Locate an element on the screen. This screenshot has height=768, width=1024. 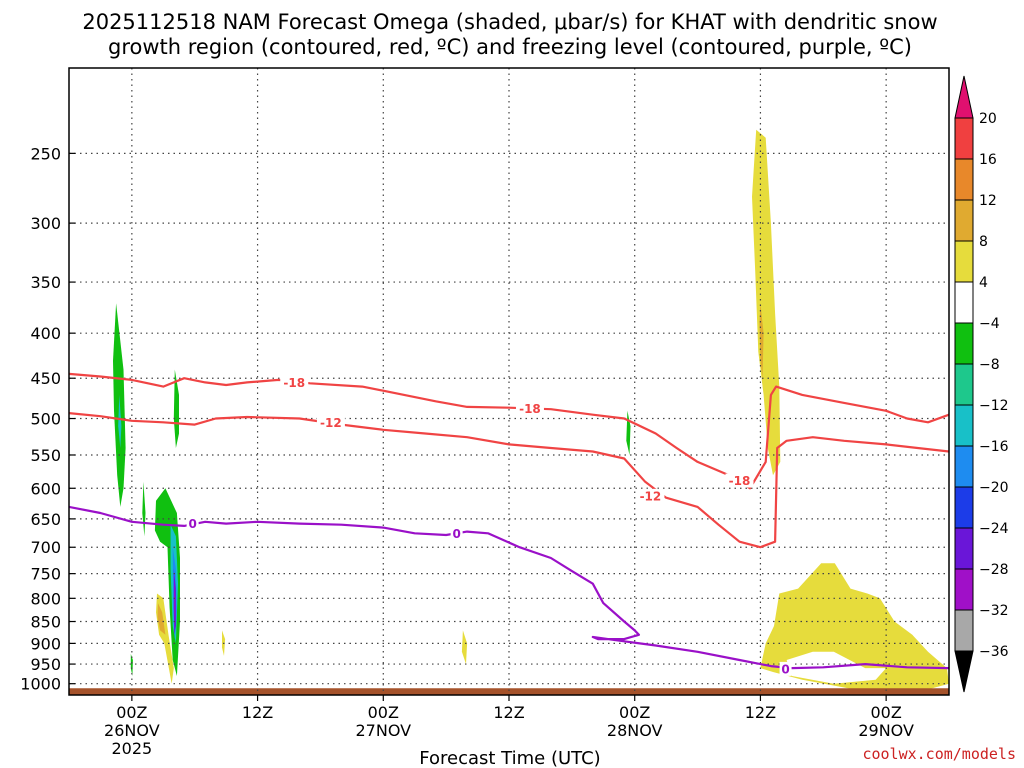
y-tick-label-250: 250 is located at coordinates (45, 153).